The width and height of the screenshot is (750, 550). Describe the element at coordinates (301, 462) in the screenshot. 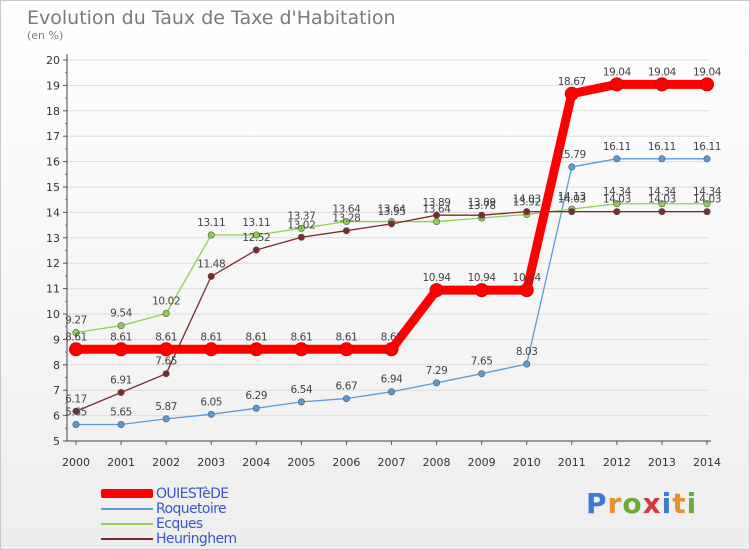

I see `x-tick-label: 2005` at that location.